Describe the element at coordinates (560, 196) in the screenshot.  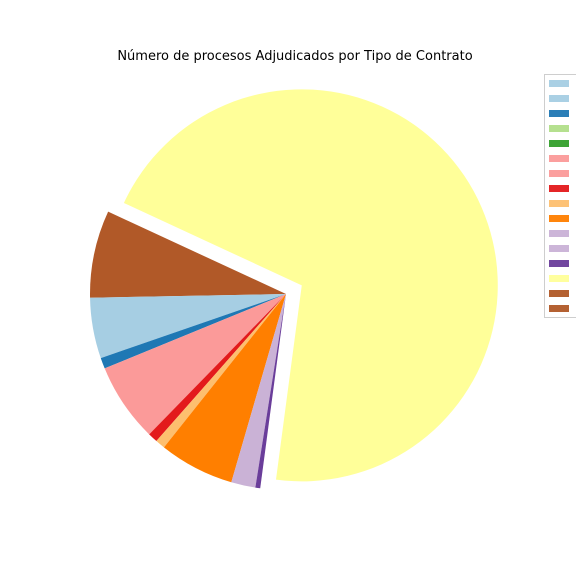
I see `chart-legend` at that location.